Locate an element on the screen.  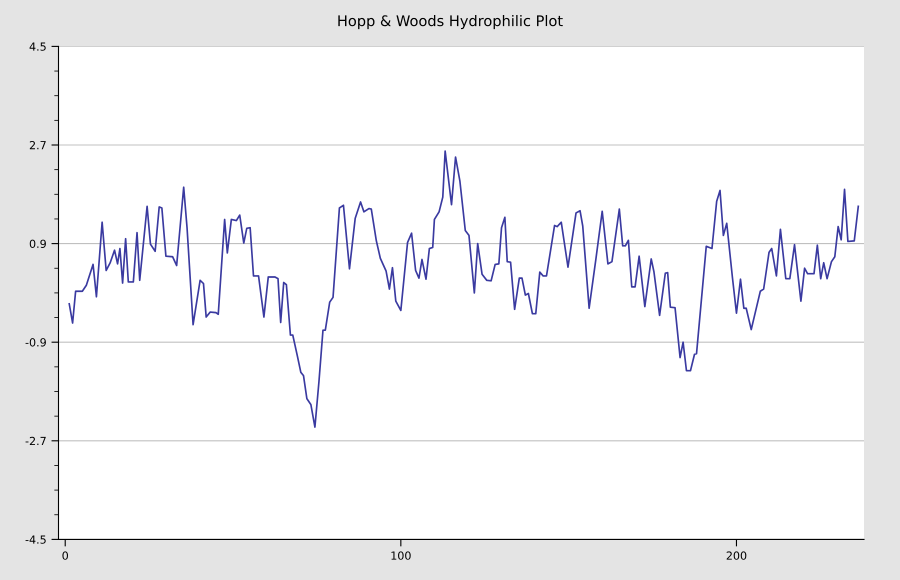
y-tick-label: -2.7 is located at coordinates (36, 441).